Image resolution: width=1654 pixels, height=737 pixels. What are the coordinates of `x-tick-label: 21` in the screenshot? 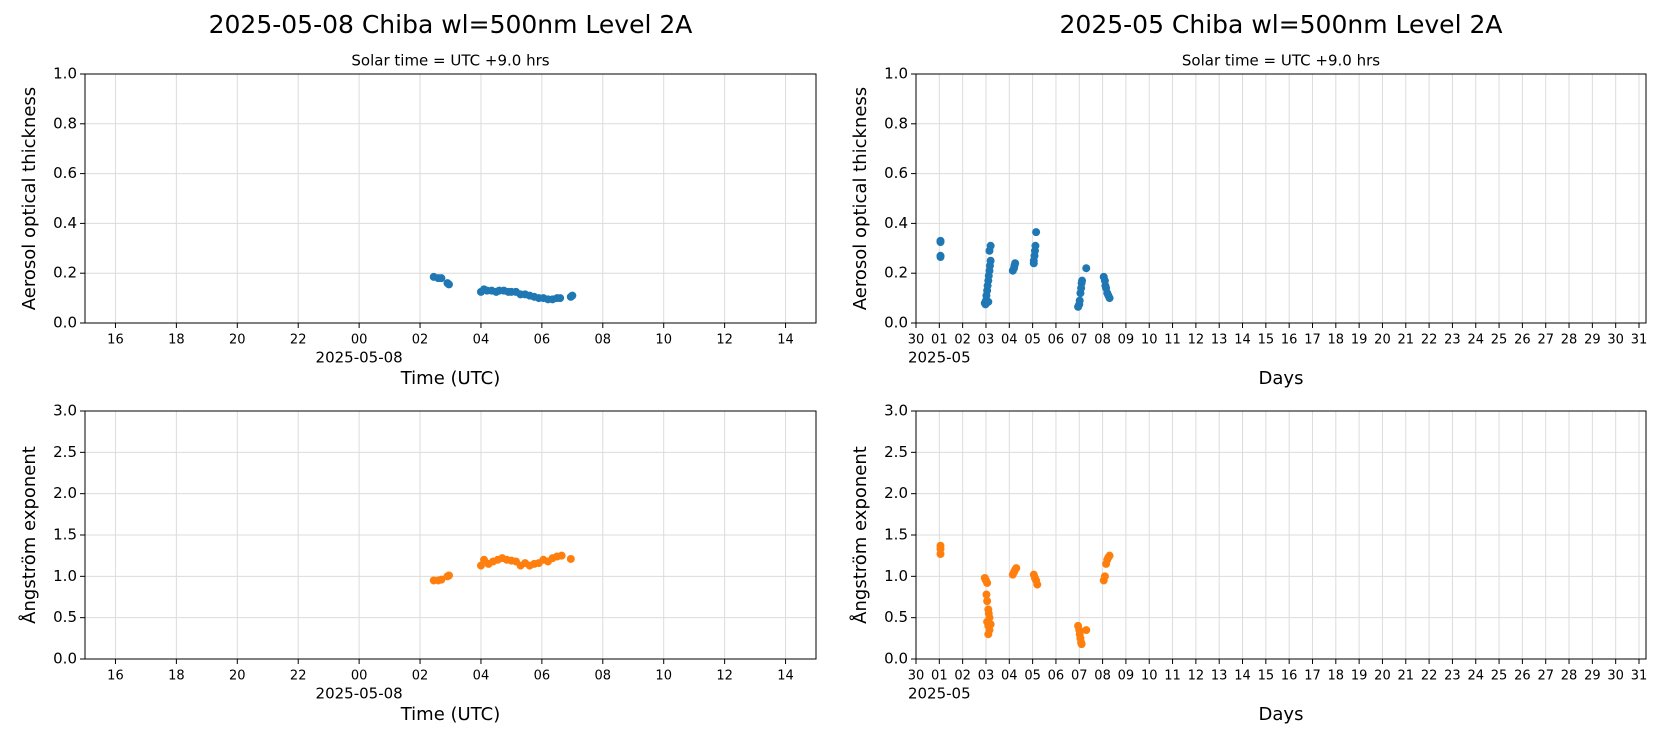 It's located at (1406, 676).